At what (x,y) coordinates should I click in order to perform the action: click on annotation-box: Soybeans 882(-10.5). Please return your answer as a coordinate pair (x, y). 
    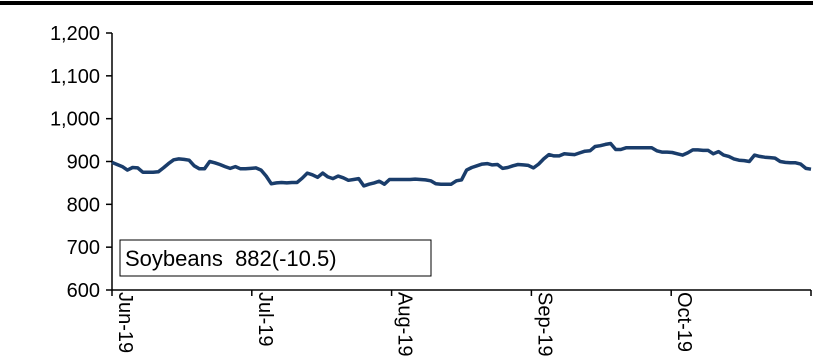
    Looking at the image, I should click on (275, 258).